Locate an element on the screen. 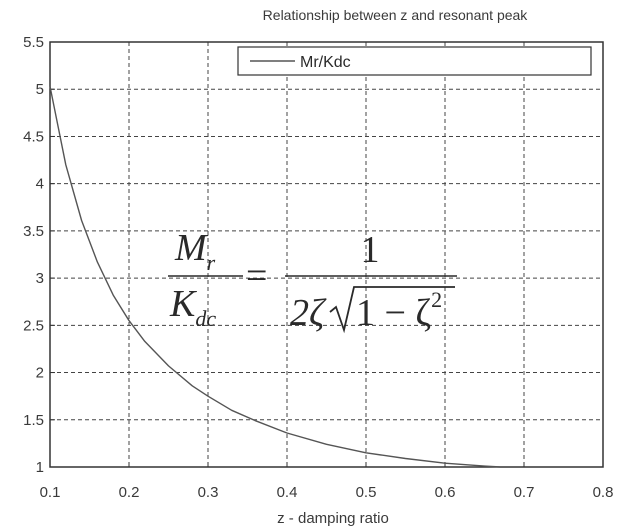 The width and height of the screenshot is (634, 531). x-tick-label: 0.1 is located at coordinates (50, 492).